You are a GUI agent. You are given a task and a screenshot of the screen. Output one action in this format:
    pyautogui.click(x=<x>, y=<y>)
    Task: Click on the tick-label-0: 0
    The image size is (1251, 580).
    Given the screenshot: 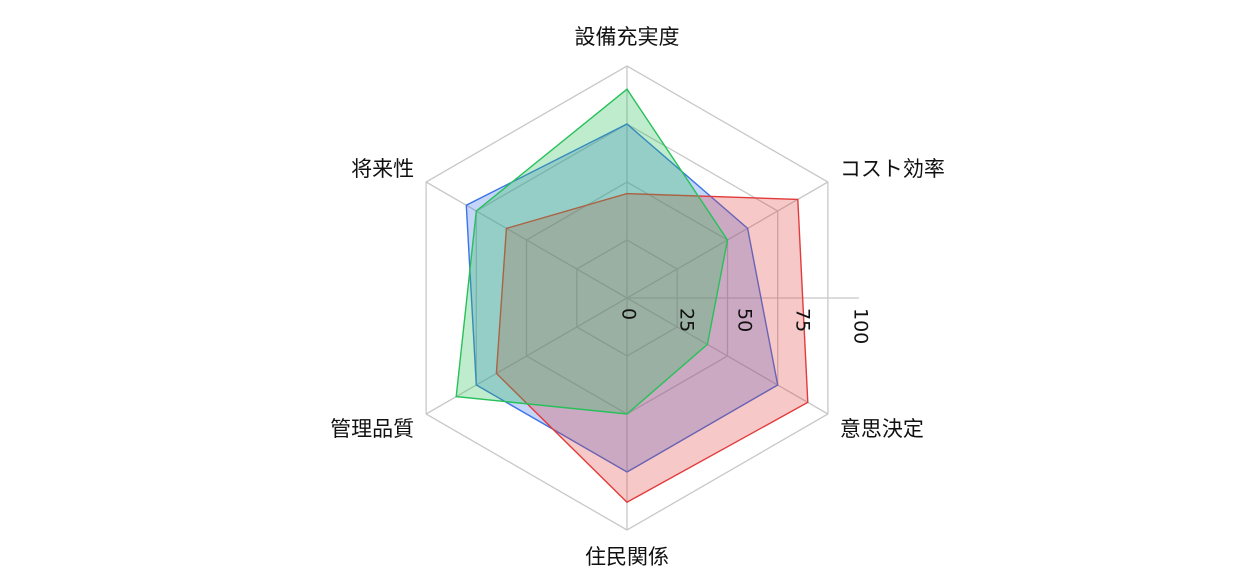 What is the action you would take?
    pyautogui.click(x=629, y=314)
    